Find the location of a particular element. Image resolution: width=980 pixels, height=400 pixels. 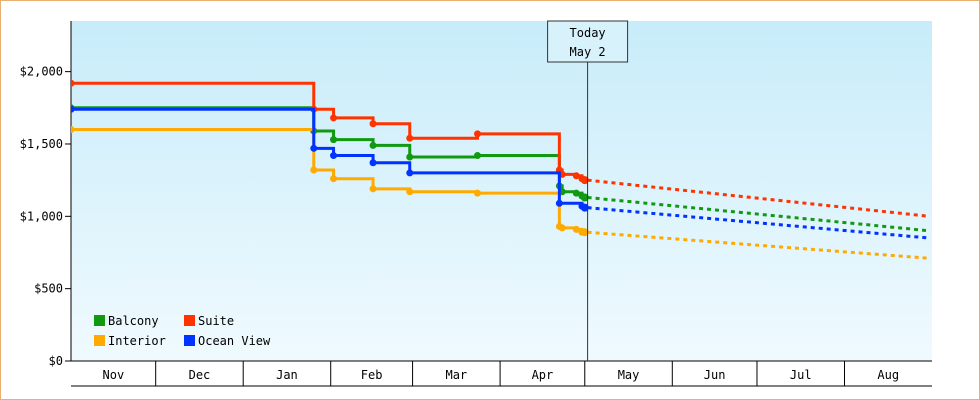

today-marker: Today May 2 is located at coordinates (588, 190).